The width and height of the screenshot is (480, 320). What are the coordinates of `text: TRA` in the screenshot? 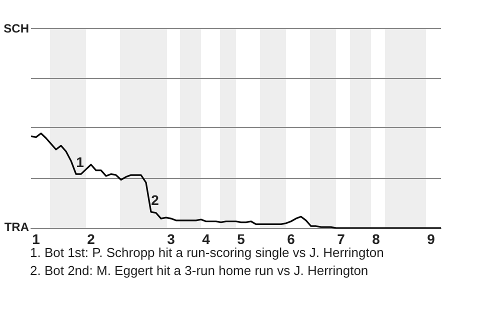 It's located at (17, 227).